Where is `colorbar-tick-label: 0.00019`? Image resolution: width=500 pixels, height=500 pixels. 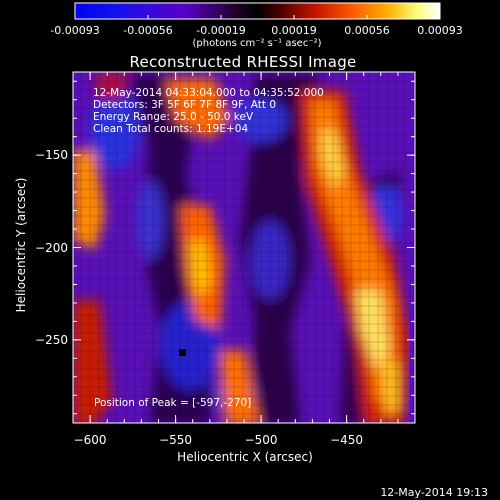 colorbar-tick-label: 0.00019 is located at coordinates (294, 30).